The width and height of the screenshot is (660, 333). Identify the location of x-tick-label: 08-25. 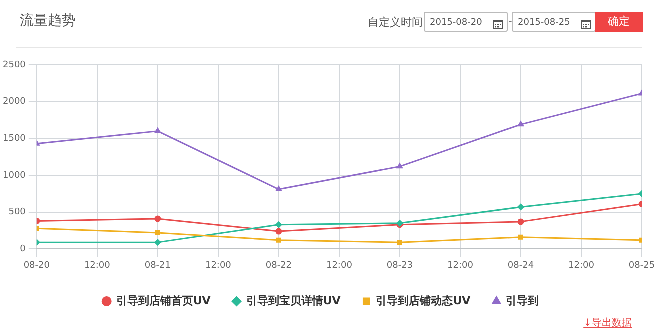
(642, 265).